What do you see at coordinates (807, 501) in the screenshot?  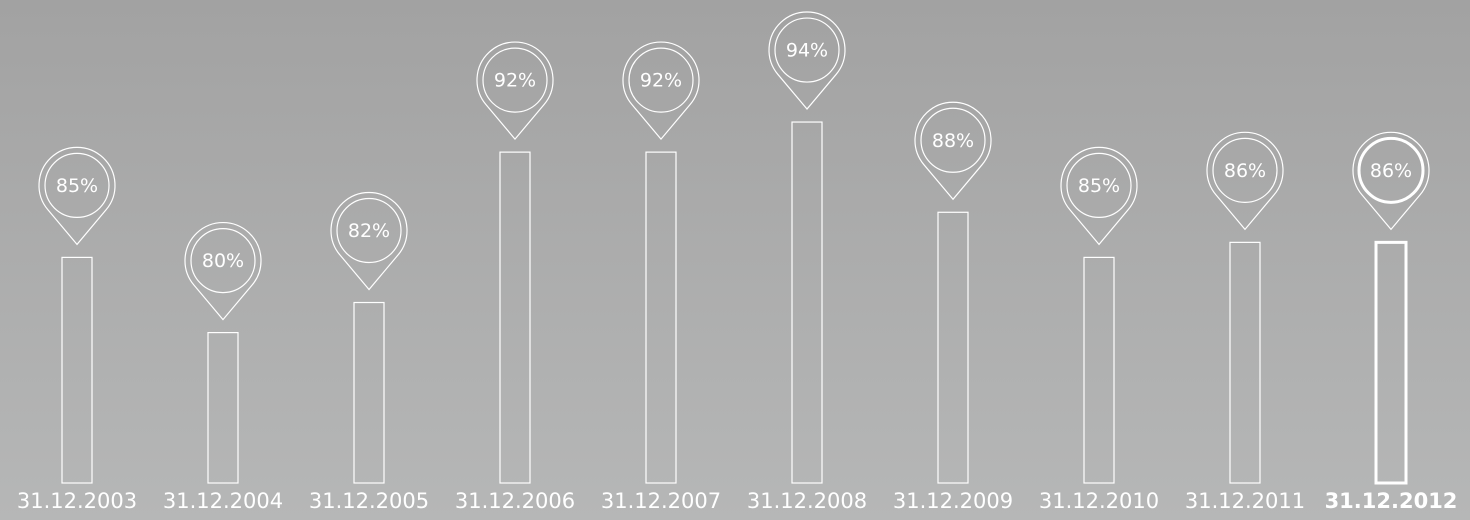 I see `x-tick-label: 31.12.2008` at bounding box center [807, 501].